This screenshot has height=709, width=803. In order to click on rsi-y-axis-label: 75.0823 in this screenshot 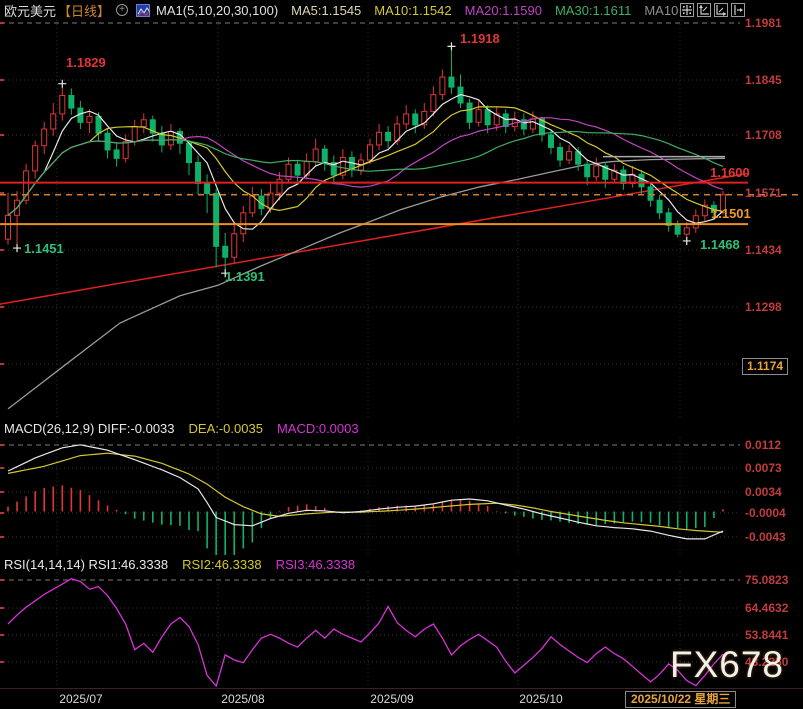, I will do `click(767, 580)`.